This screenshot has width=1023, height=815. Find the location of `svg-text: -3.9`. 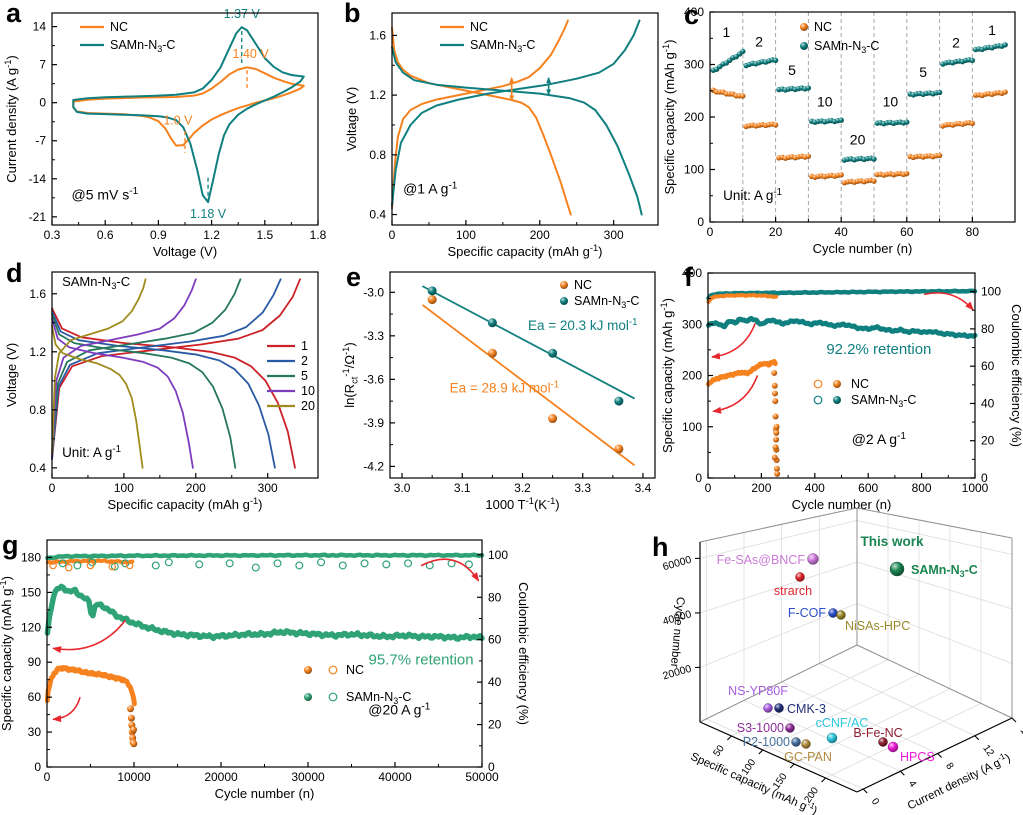

svg-text: -3.9 is located at coordinates (373, 423).